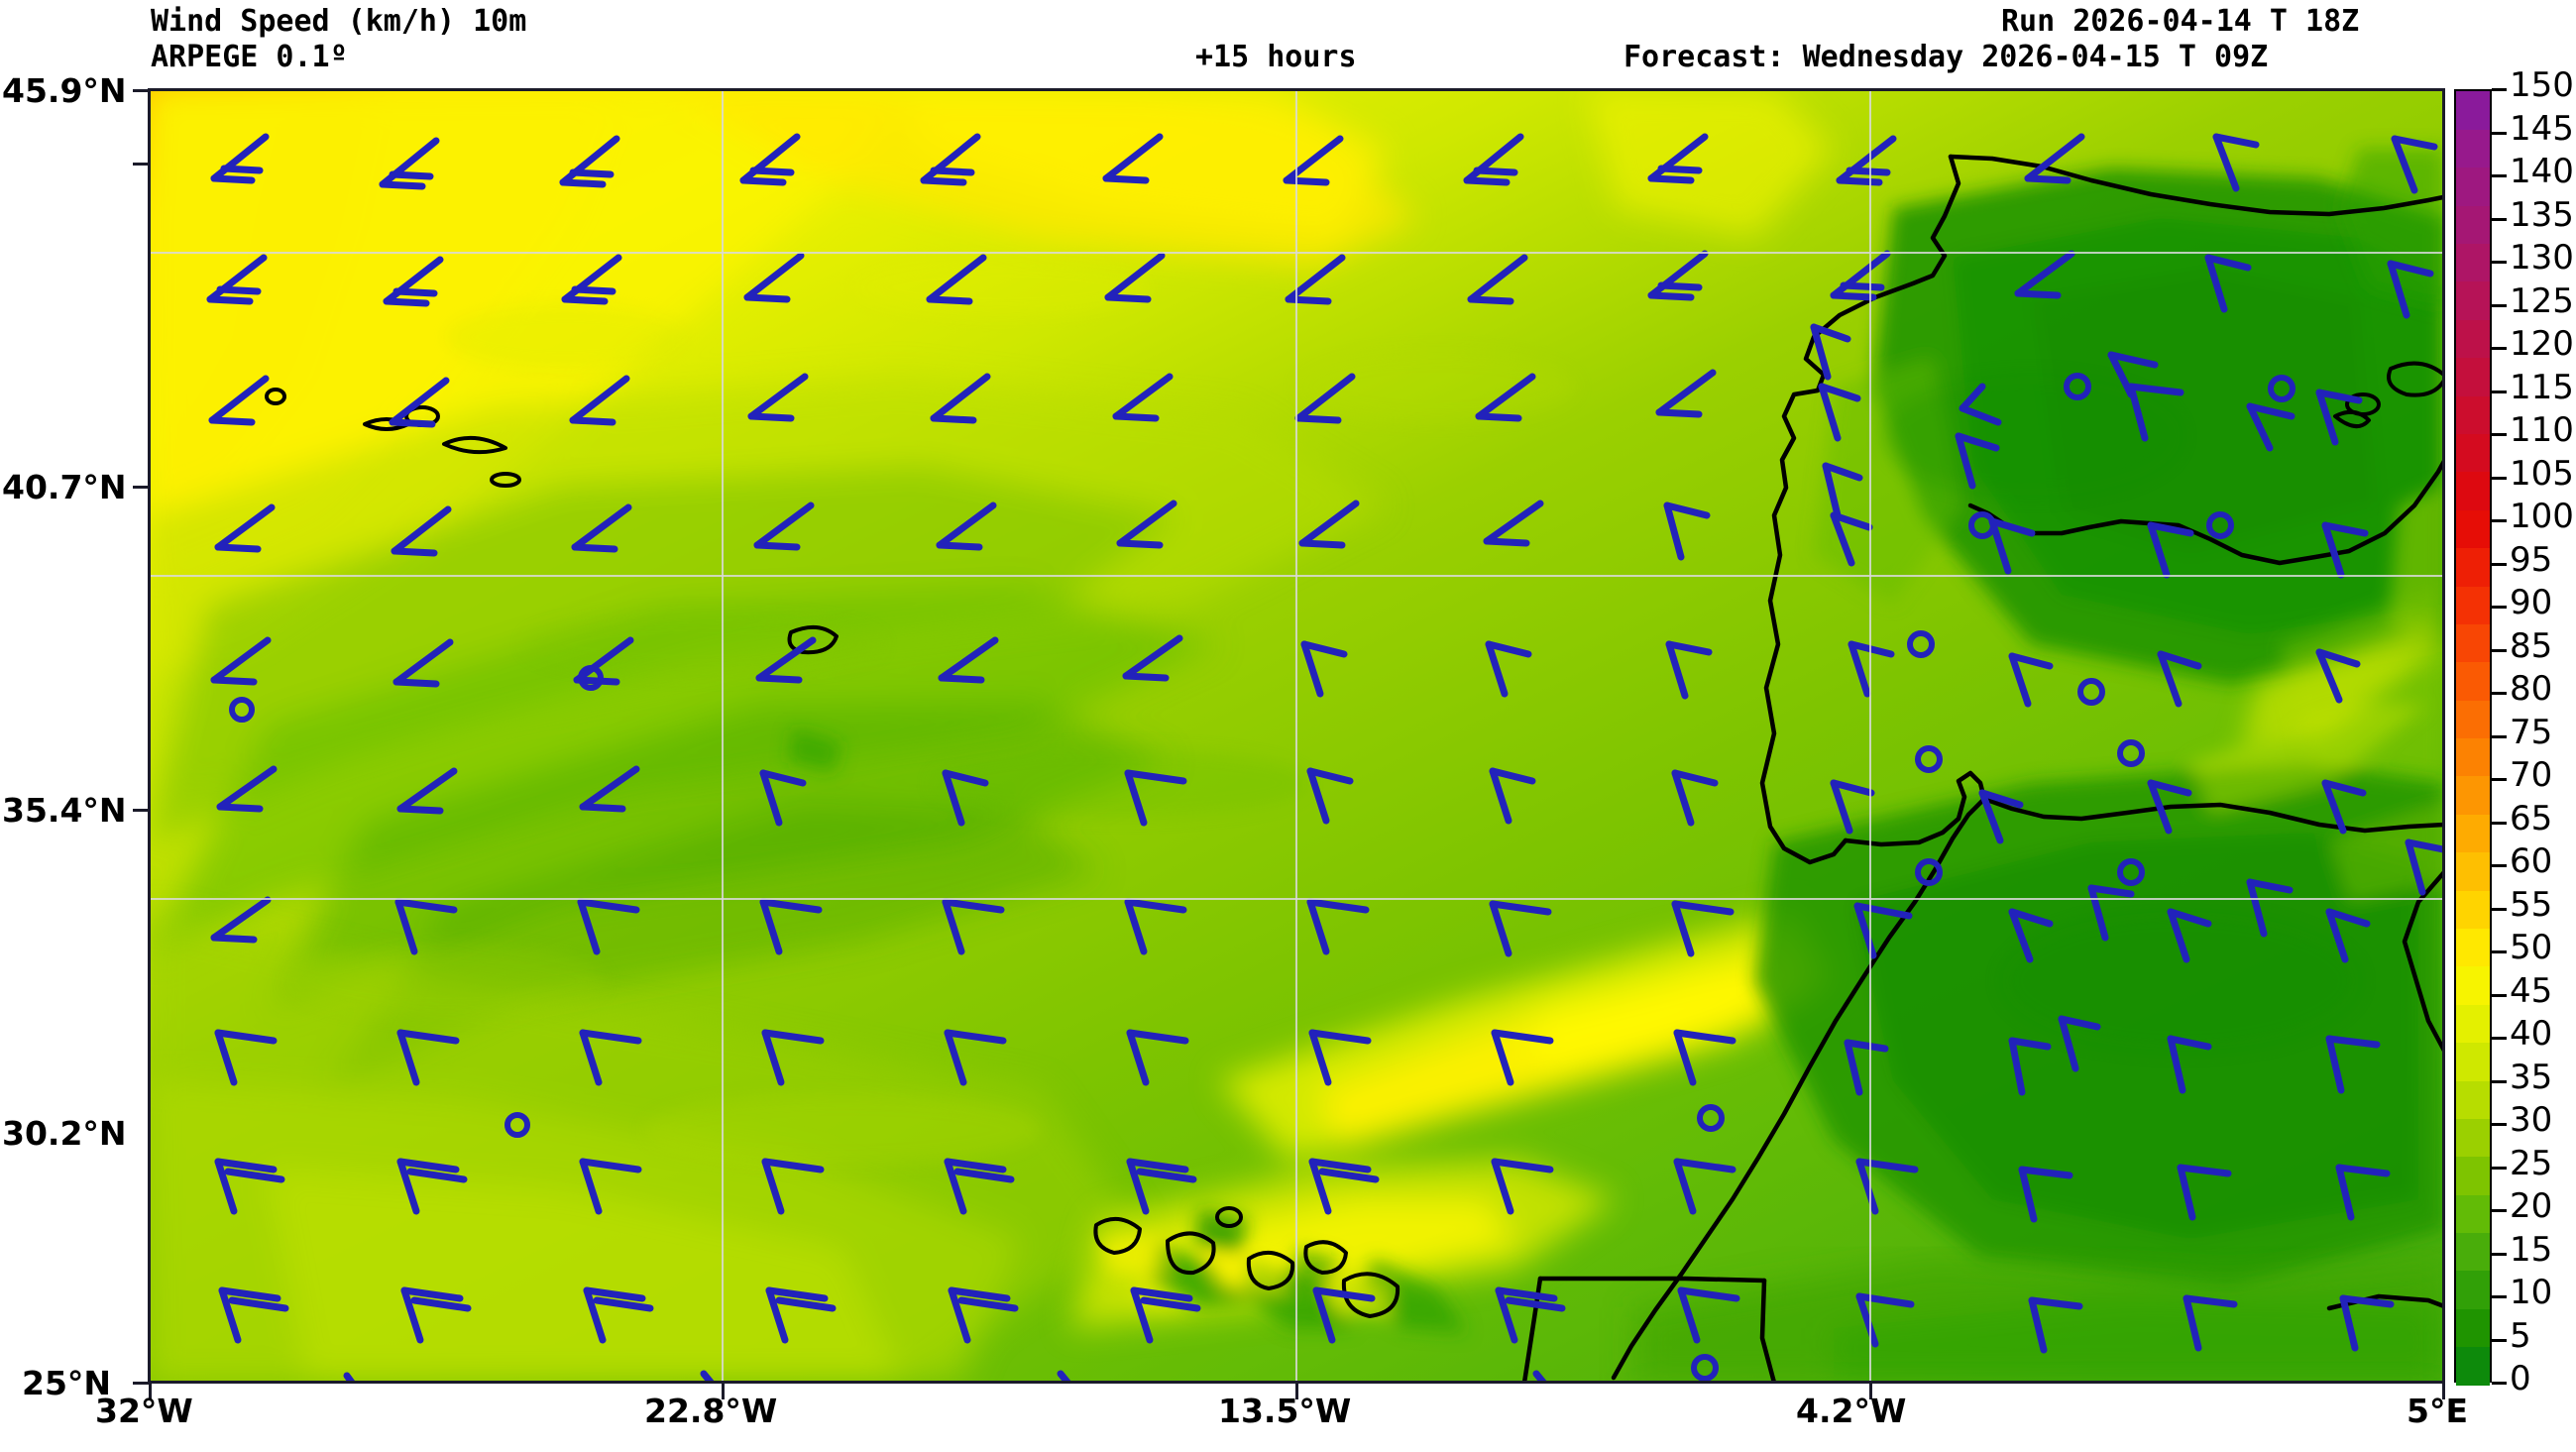  I want to click on colorbar-tick-label: 140, so click(2542, 171).